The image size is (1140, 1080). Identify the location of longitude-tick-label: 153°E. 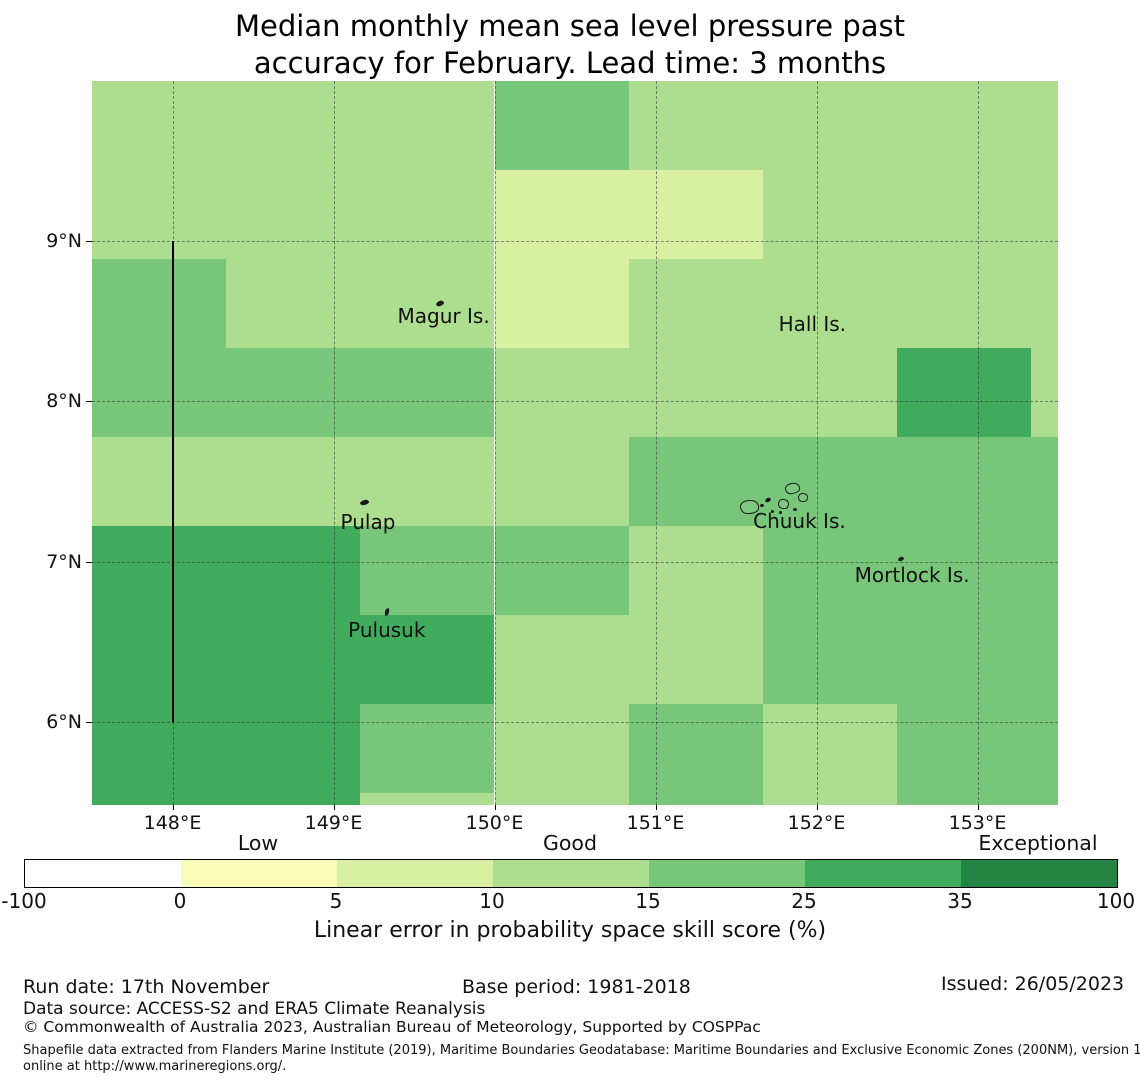
(977, 823).